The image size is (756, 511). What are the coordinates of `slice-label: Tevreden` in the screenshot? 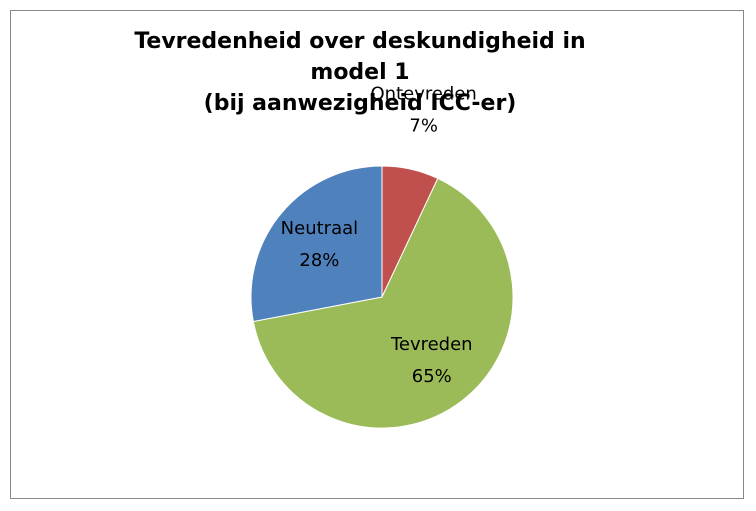 It's located at (431, 344).